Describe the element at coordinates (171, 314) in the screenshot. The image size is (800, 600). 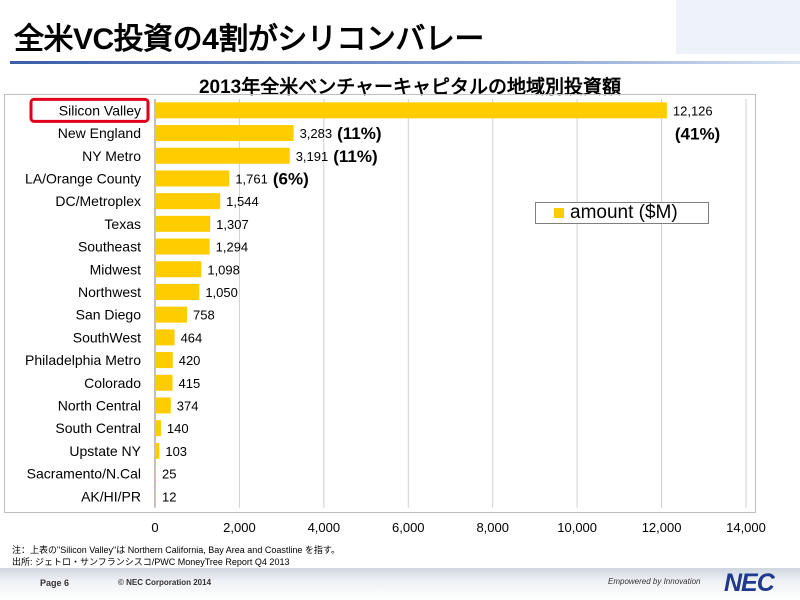
I see `bar-san-diego` at that location.